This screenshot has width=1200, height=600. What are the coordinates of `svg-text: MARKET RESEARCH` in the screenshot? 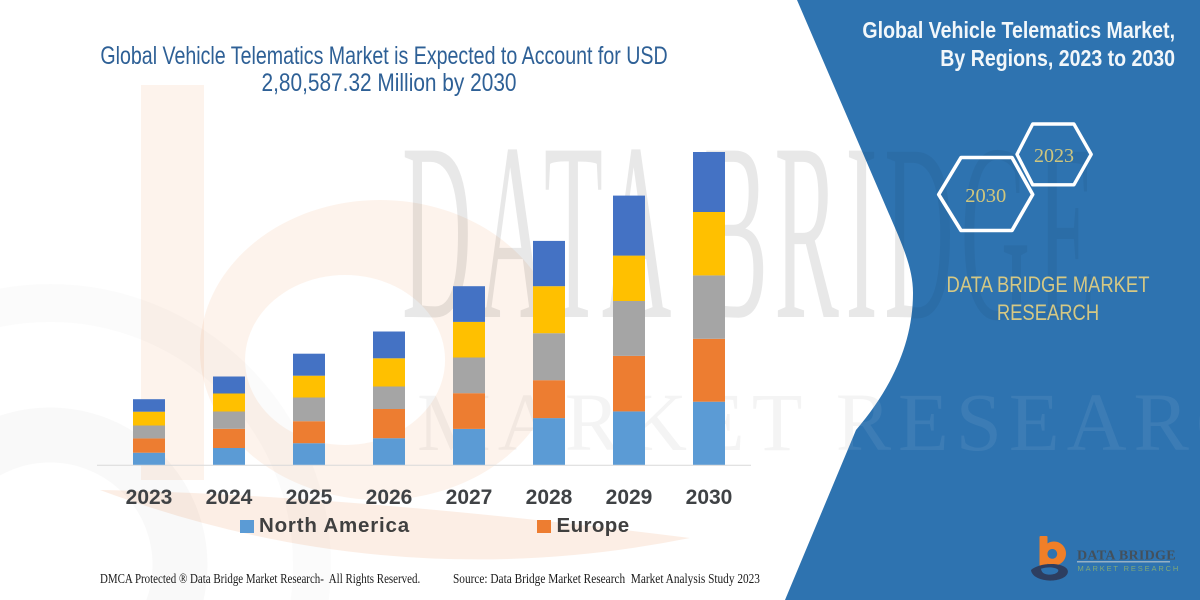 It's located at (1129, 568).